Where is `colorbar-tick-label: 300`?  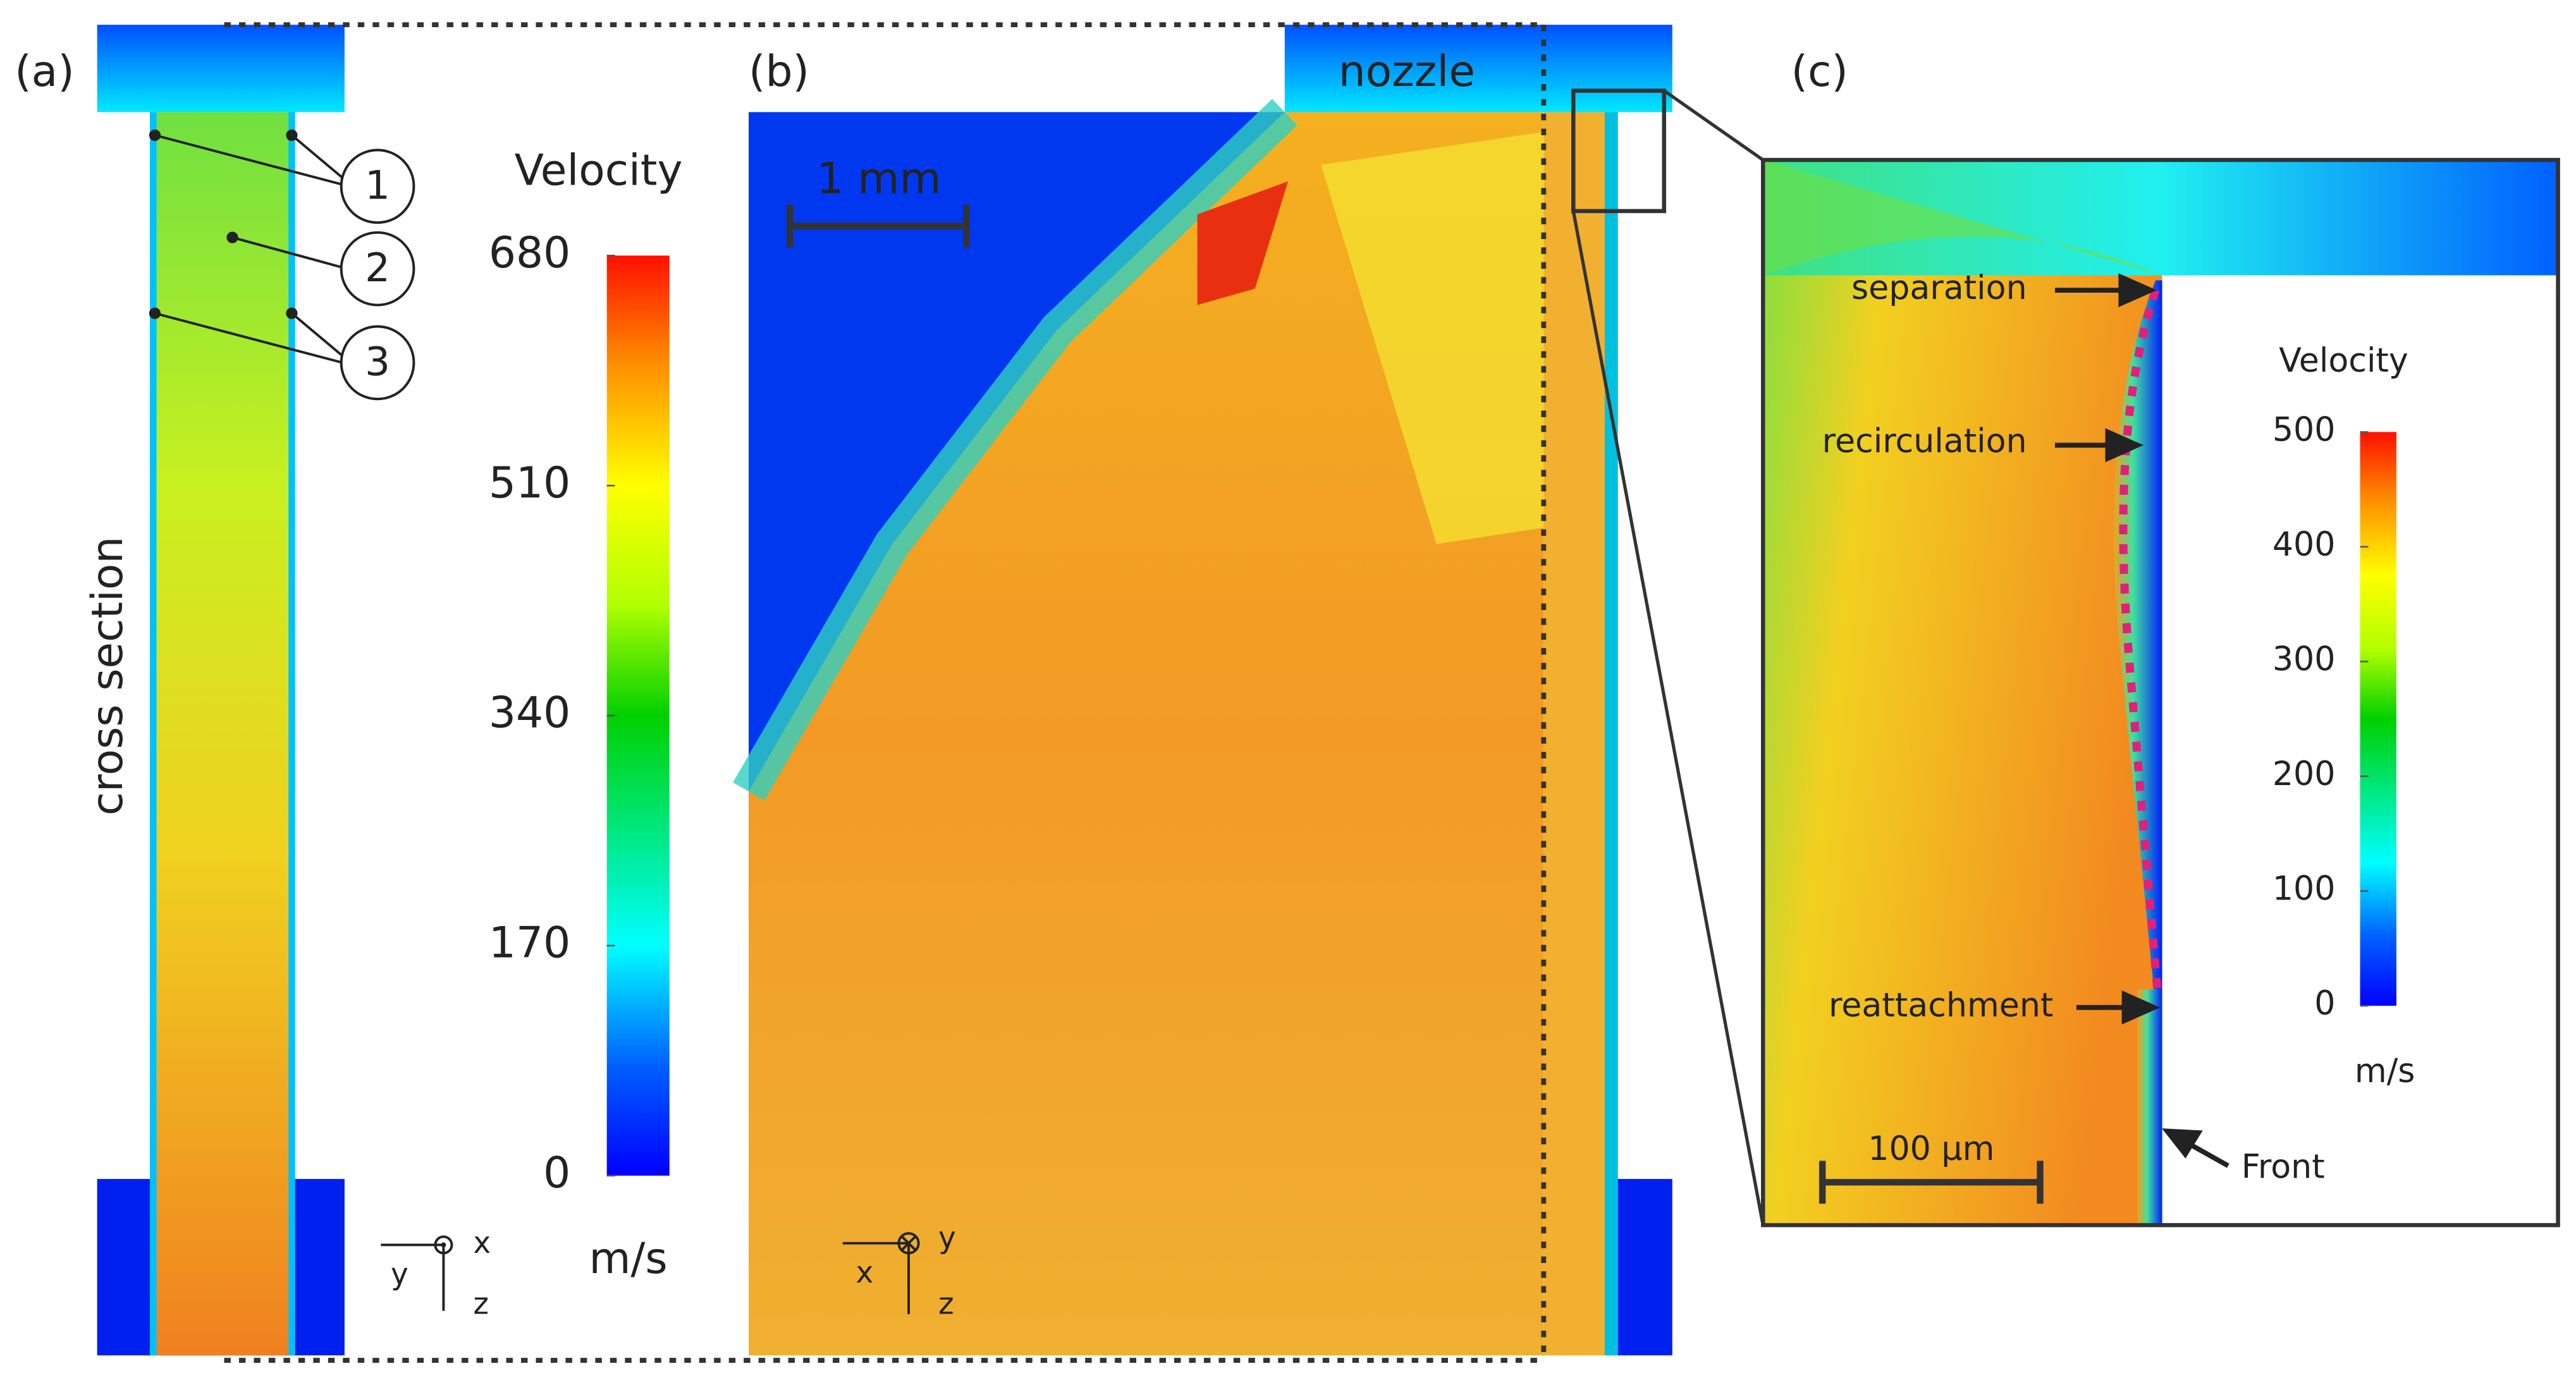
colorbar-tick-label: 300 is located at coordinates (2304, 660).